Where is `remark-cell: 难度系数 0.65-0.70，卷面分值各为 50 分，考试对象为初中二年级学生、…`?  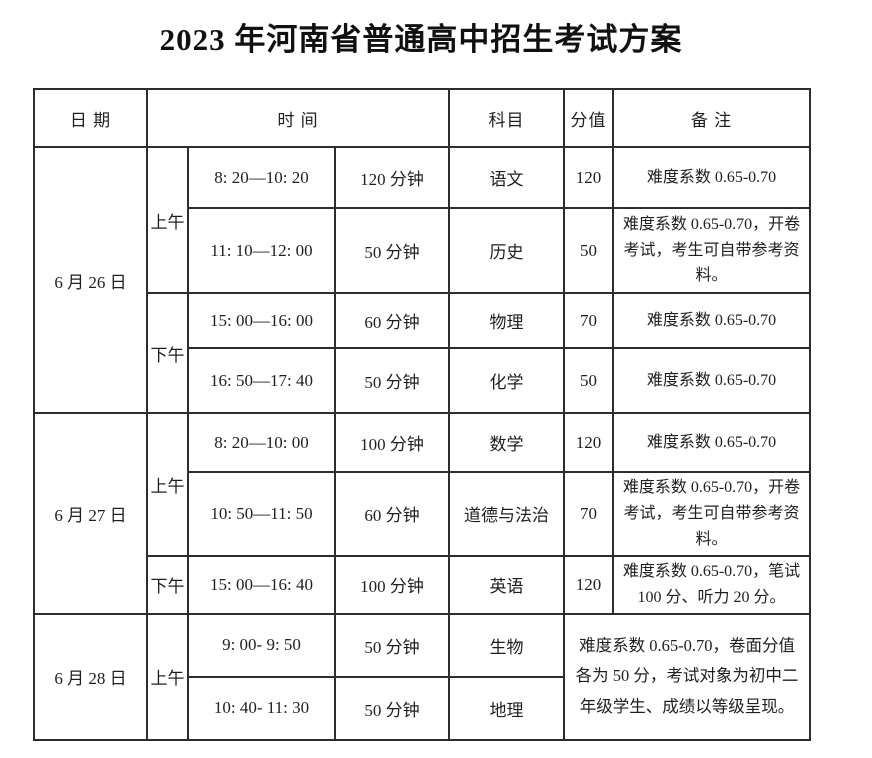
remark-cell: 难度系数 0.65-0.70，卷面分值各为 50 分，考试对象为初中二年级学生、… is located at coordinates (687, 676).